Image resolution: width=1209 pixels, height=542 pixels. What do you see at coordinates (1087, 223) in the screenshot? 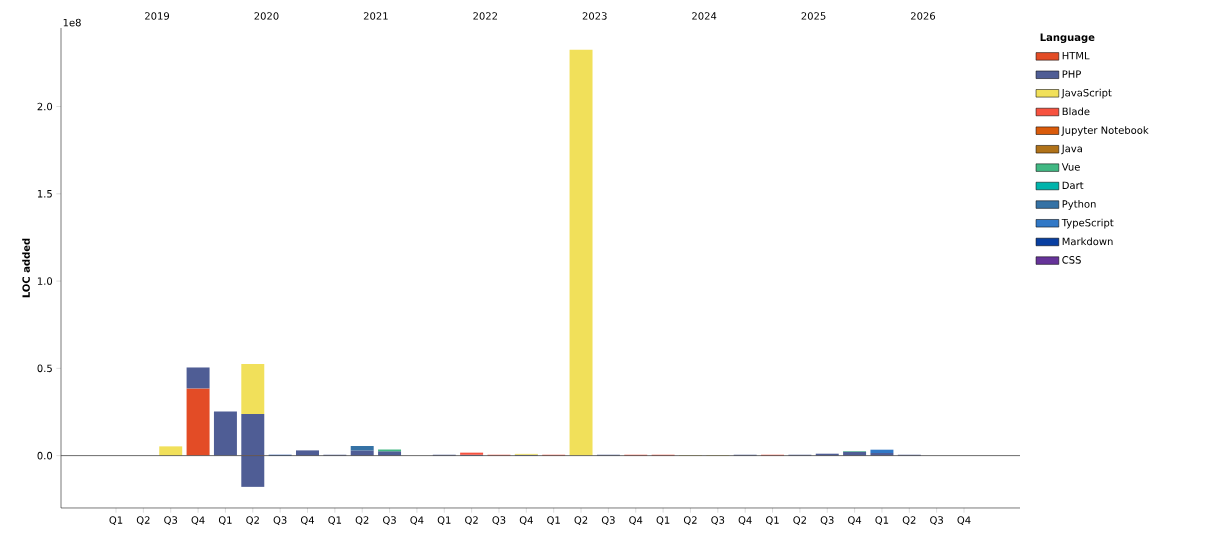
I see `legend-label: TypeScript` at bounding box center [1087, 223].